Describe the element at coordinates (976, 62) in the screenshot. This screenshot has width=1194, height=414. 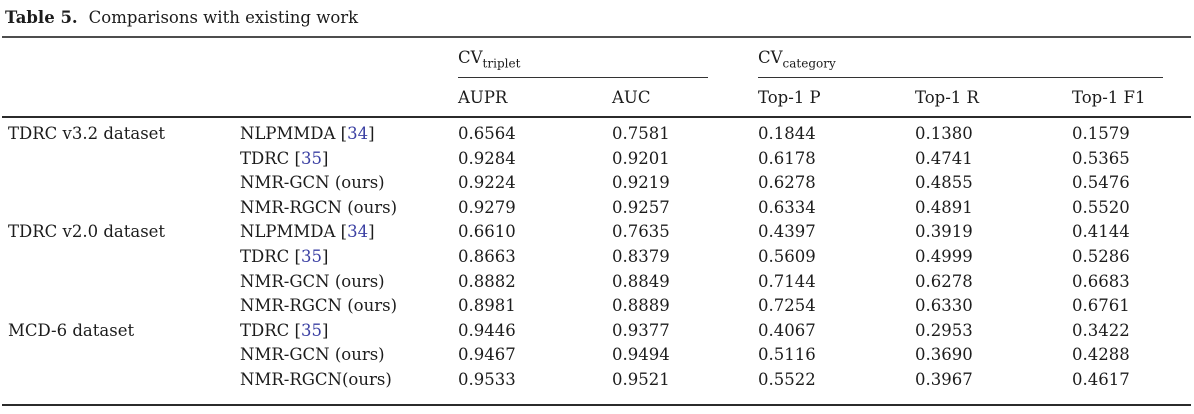
I see `cv-category-group-header: CVcategory` at that location.